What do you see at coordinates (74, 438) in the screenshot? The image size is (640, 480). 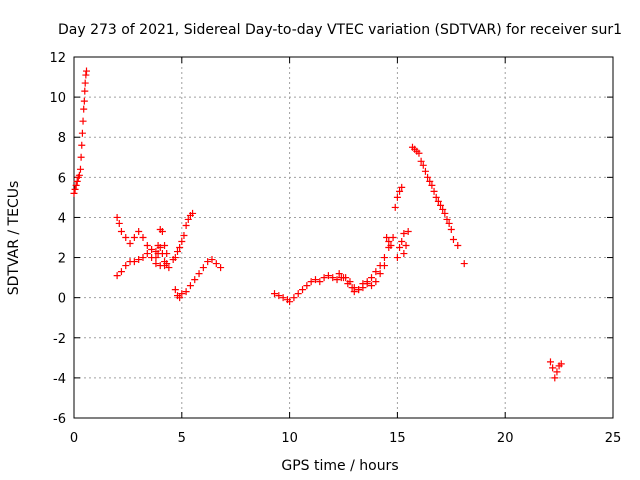 I see `x-tick-label: 0` at bounding box center [74, 438].